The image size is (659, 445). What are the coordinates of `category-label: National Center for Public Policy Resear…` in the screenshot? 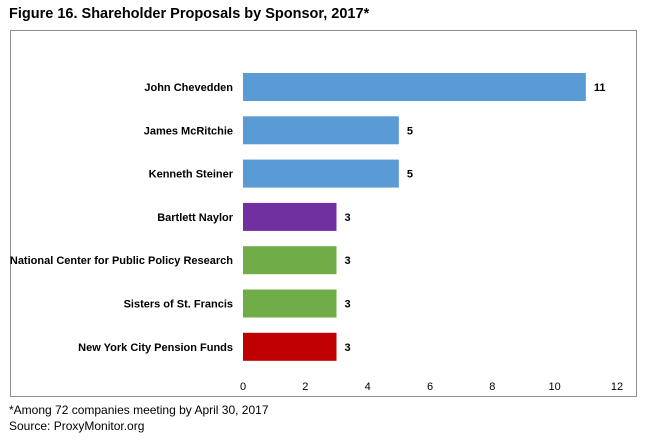 It's located at (121, 261).